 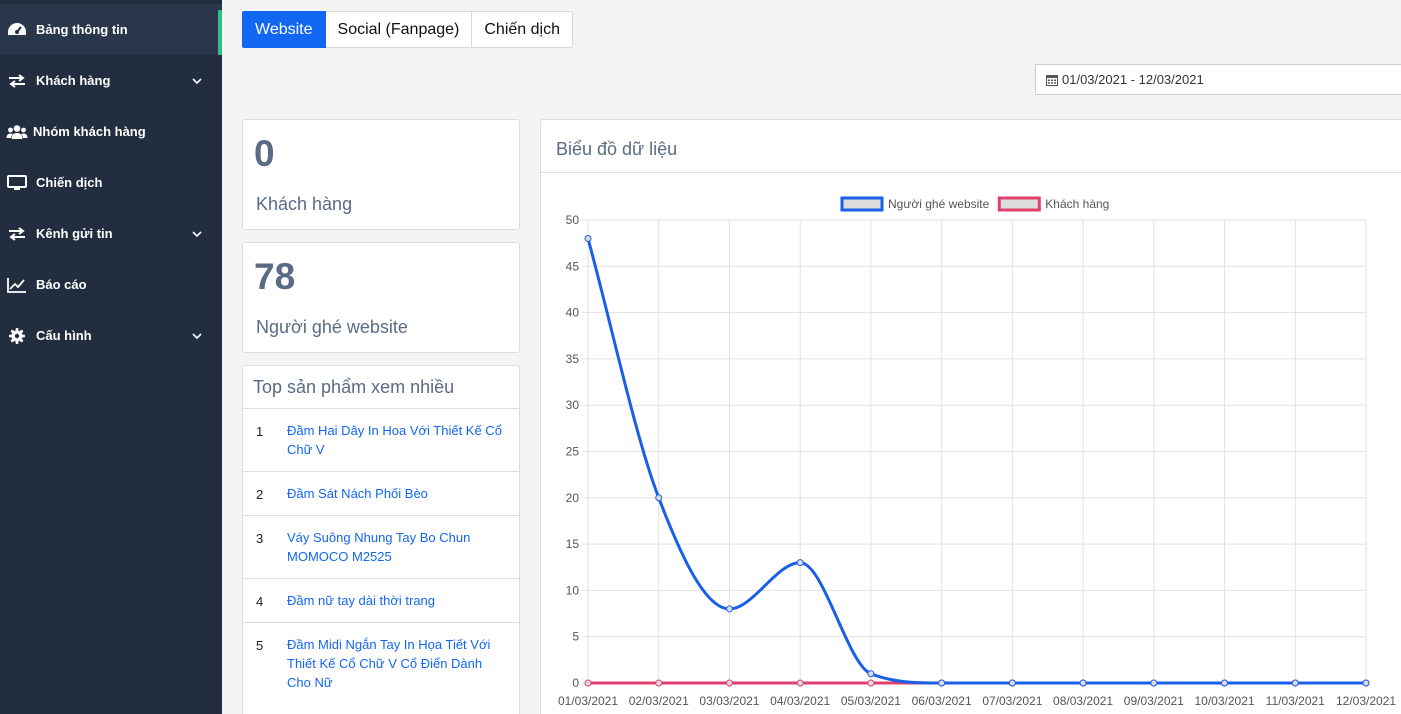 What do you see at coordinates (1225, 701) in the screenshot?
I see `x-tick-label: 10/03/2021` at bounding box center [1225, 701].